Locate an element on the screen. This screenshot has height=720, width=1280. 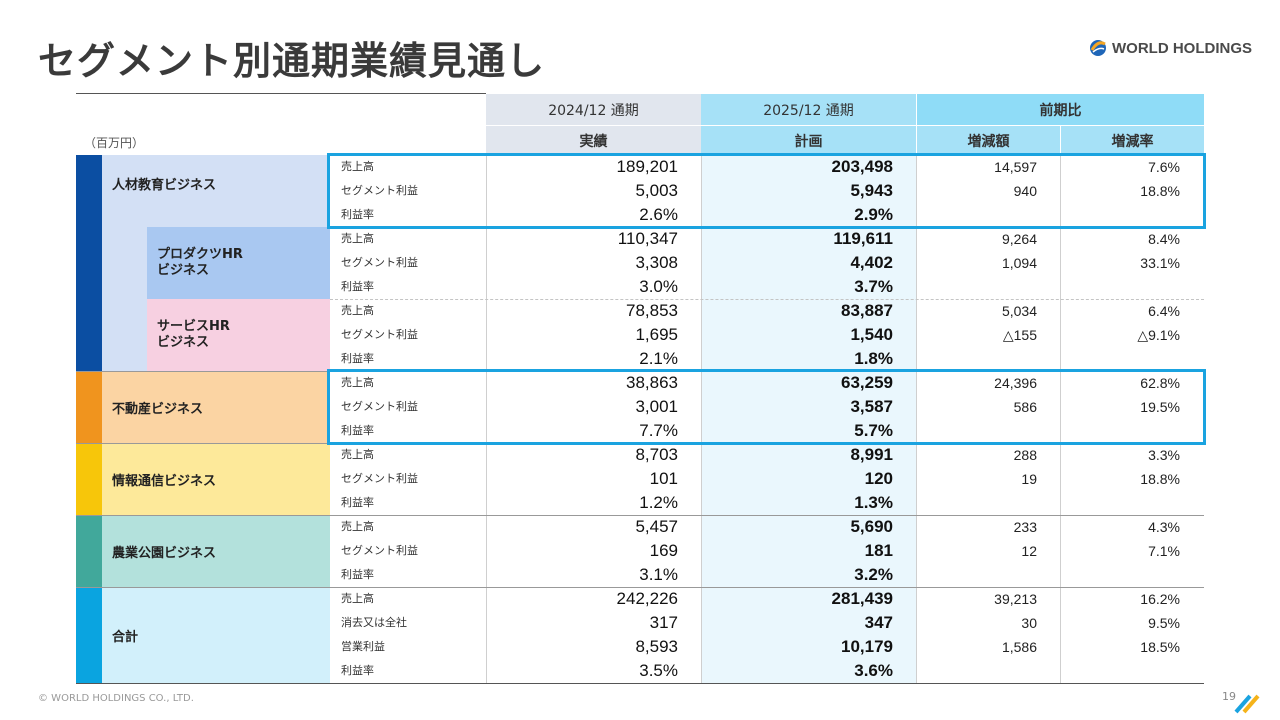
fy2024-value: 3.5% is located at coordinates (658, 670).